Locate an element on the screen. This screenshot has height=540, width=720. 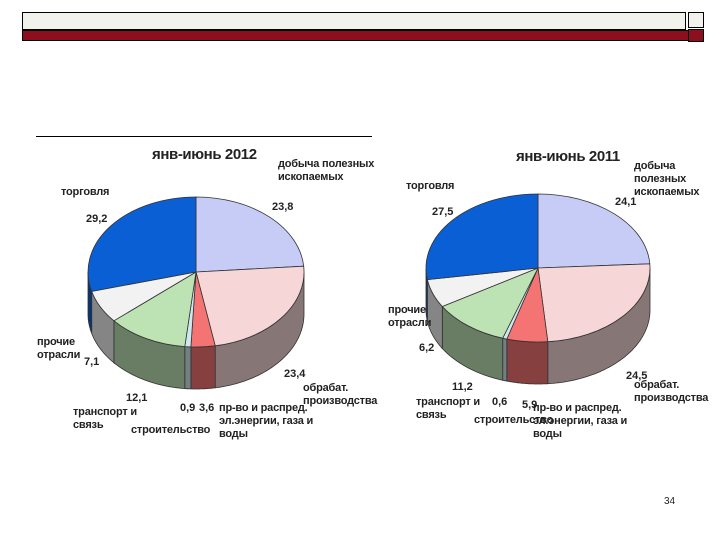
header-corner-square-accent is located at coordinates (696, 35).